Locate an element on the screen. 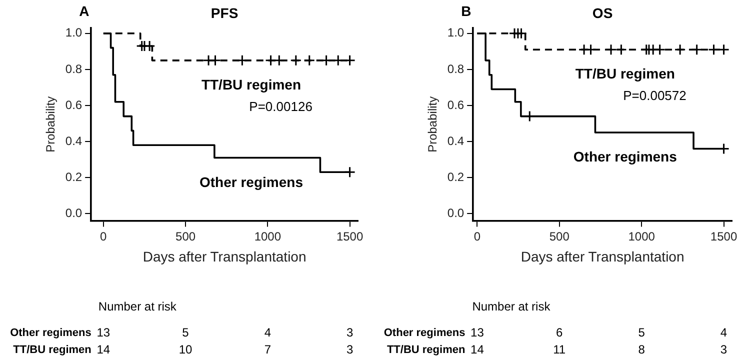 The height and width of the screenshot is (362, 749). text: B is located at coordinates (466, 10).